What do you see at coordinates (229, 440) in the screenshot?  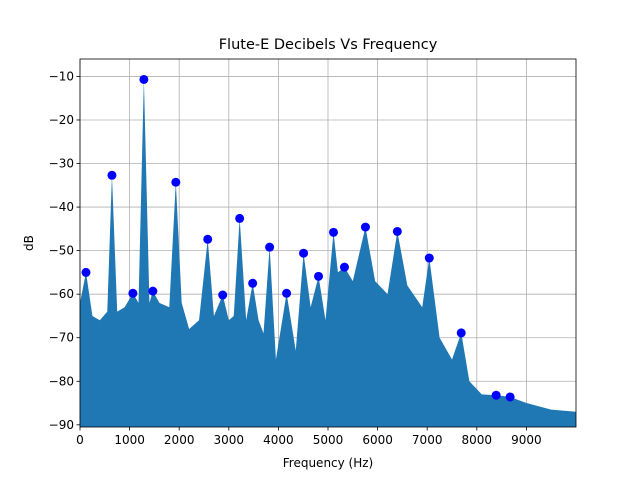 I see `x-tick-label: 3000` at bounding box center [229, 440].